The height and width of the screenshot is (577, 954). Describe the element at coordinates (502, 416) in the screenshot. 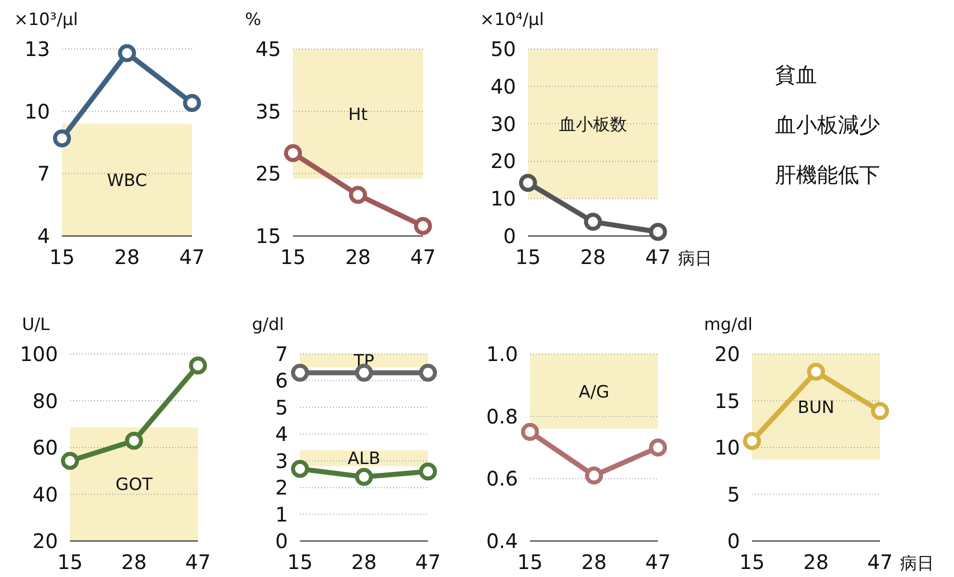

I see `y-tick-label: 0.8` at that location.